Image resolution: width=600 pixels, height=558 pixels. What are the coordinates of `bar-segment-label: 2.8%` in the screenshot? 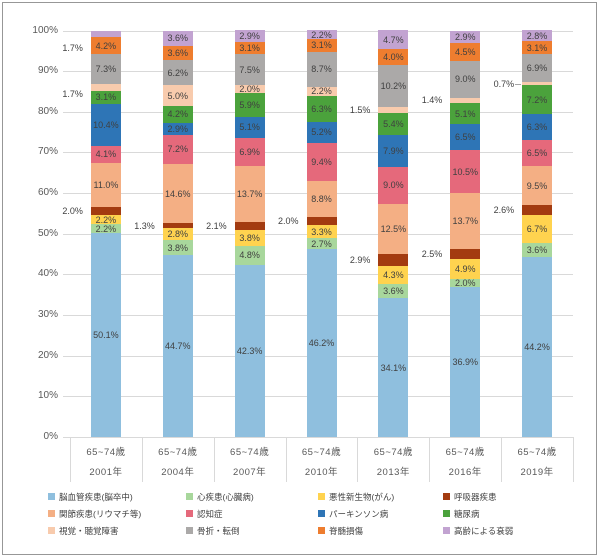 It's located at (178, 234).